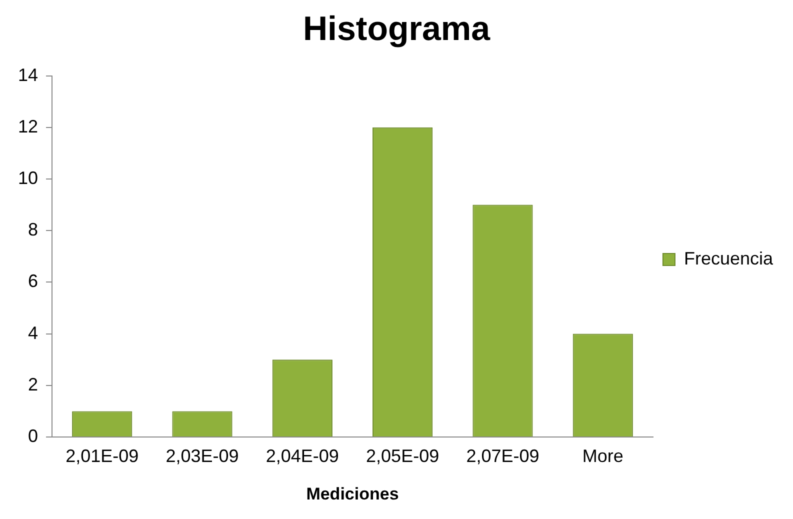 The image size is (793, 519). I want to click on y-tick-label: 6, so click(33, 281).